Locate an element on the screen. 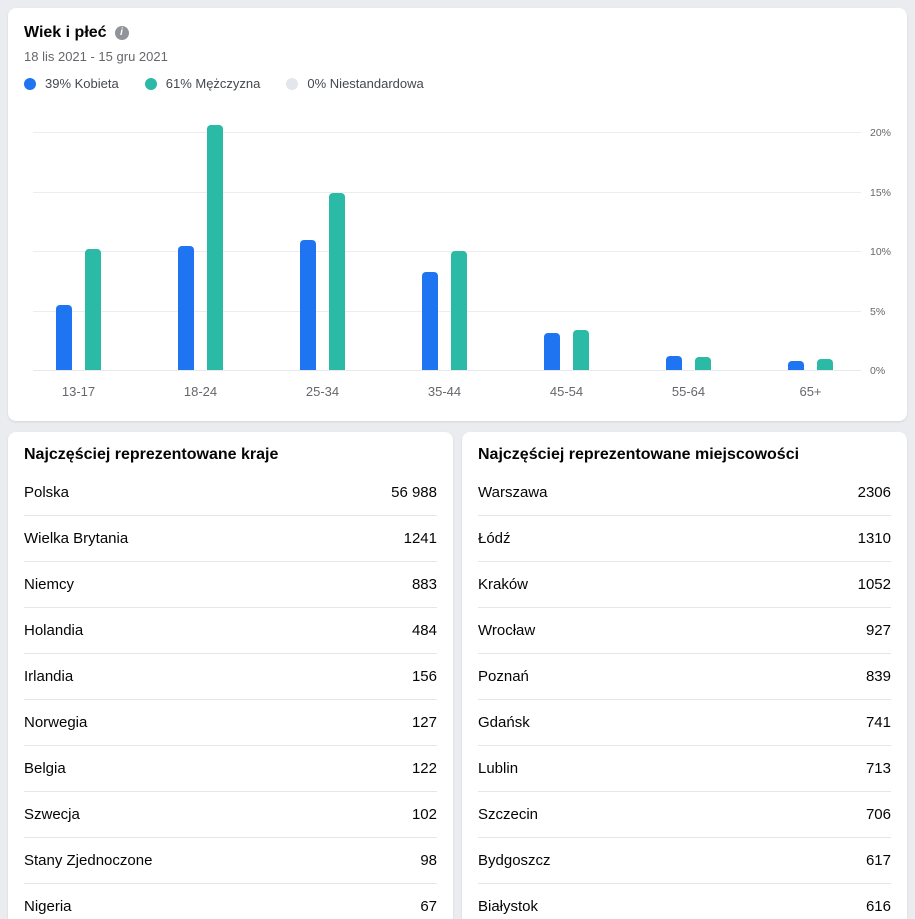 The height and width of the screenshot is (919, 915). x-label-25-34: 25-34 is located at coordinates (322, 391).